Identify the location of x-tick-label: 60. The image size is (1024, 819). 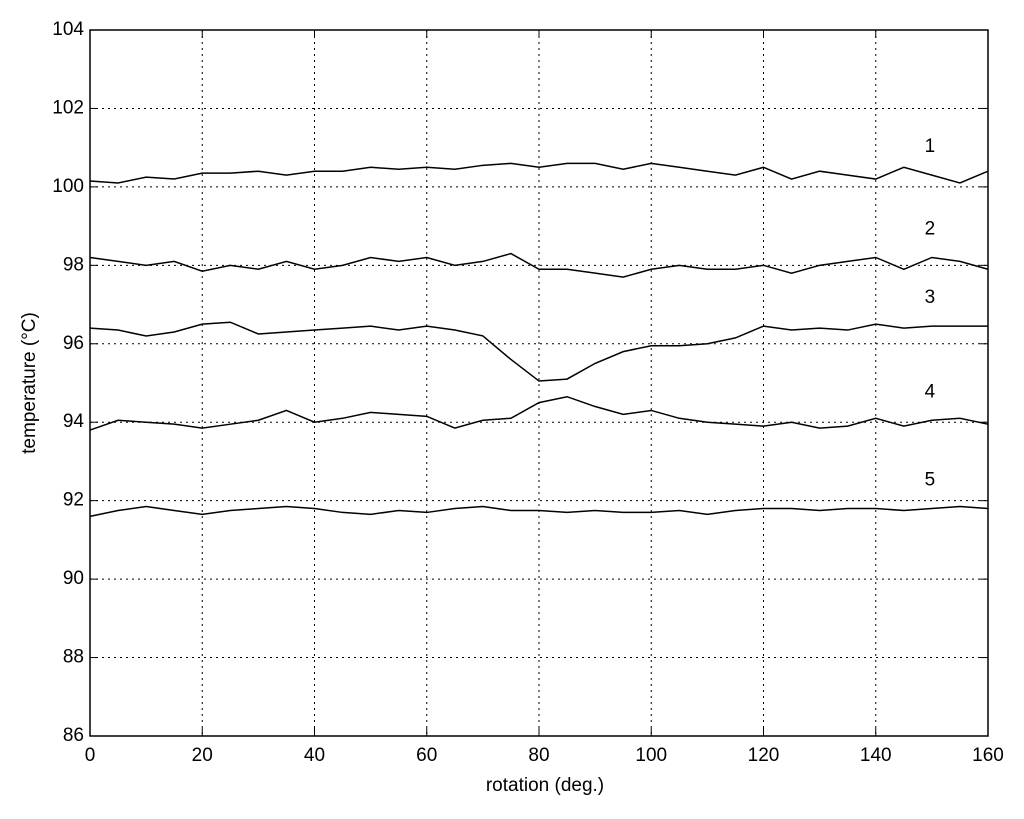
(426, 755).